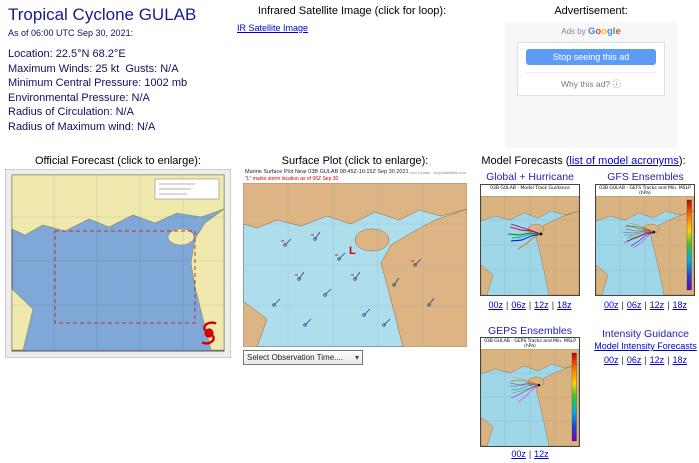 This screenshot has height=463, width=699. I want to click on intensity-guidance-section: Model Intensity Forecasts, so click(645, 346).